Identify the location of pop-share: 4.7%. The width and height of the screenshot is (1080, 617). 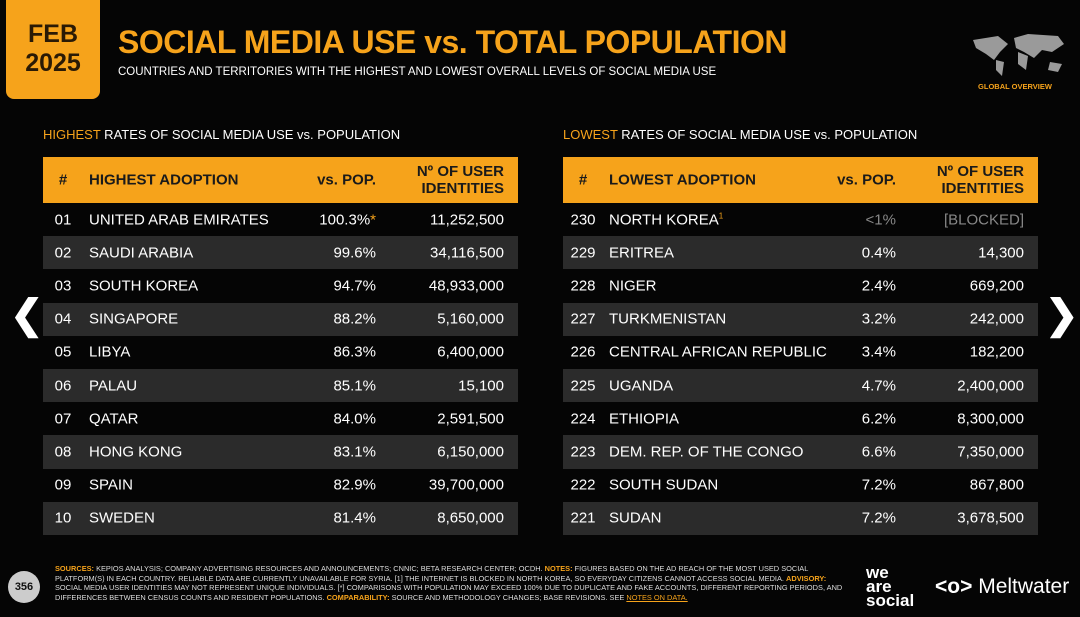
(879, 385).